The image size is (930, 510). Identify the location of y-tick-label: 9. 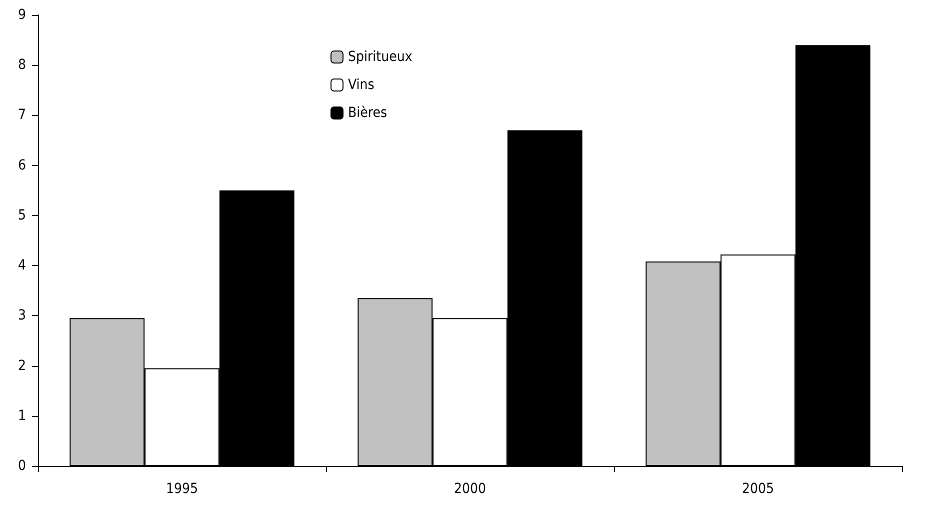
(22, 15).